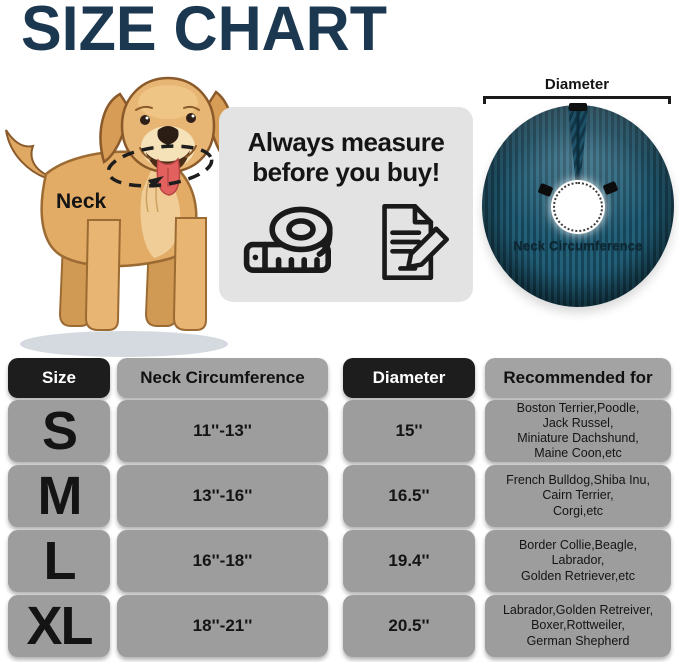 This screenshot has height=662, width=679. I want to click on golden-retriever-drawing, so click(120, 216).